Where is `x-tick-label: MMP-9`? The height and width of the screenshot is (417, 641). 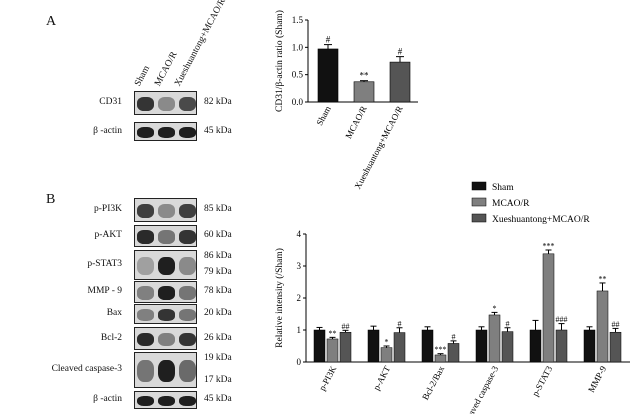
x-tick-label: MMP-9 is located at coordinates (597, 379).